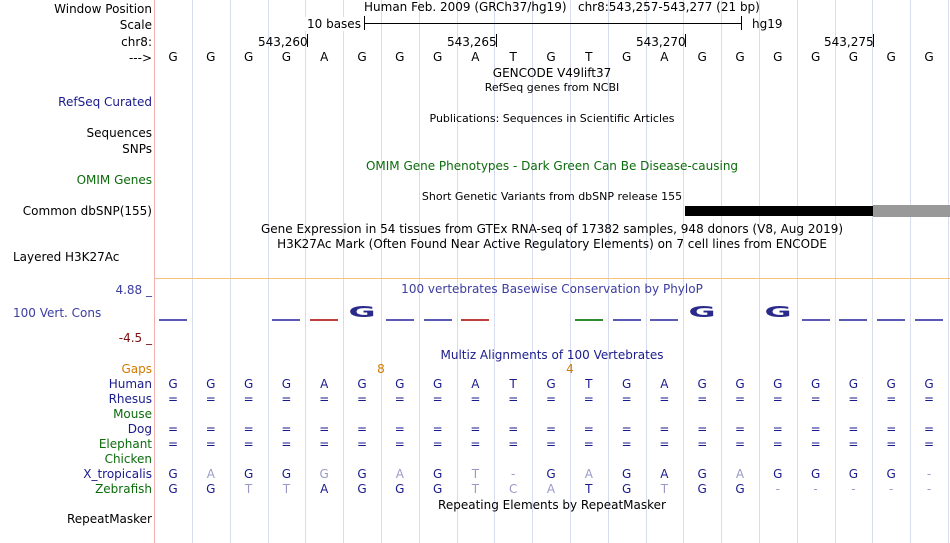 The image size is (950, 543). What do you see at coordinates (137, 149) in the screenshot?
I see `snps-label: SNPs` at bounding box center [137, 149].